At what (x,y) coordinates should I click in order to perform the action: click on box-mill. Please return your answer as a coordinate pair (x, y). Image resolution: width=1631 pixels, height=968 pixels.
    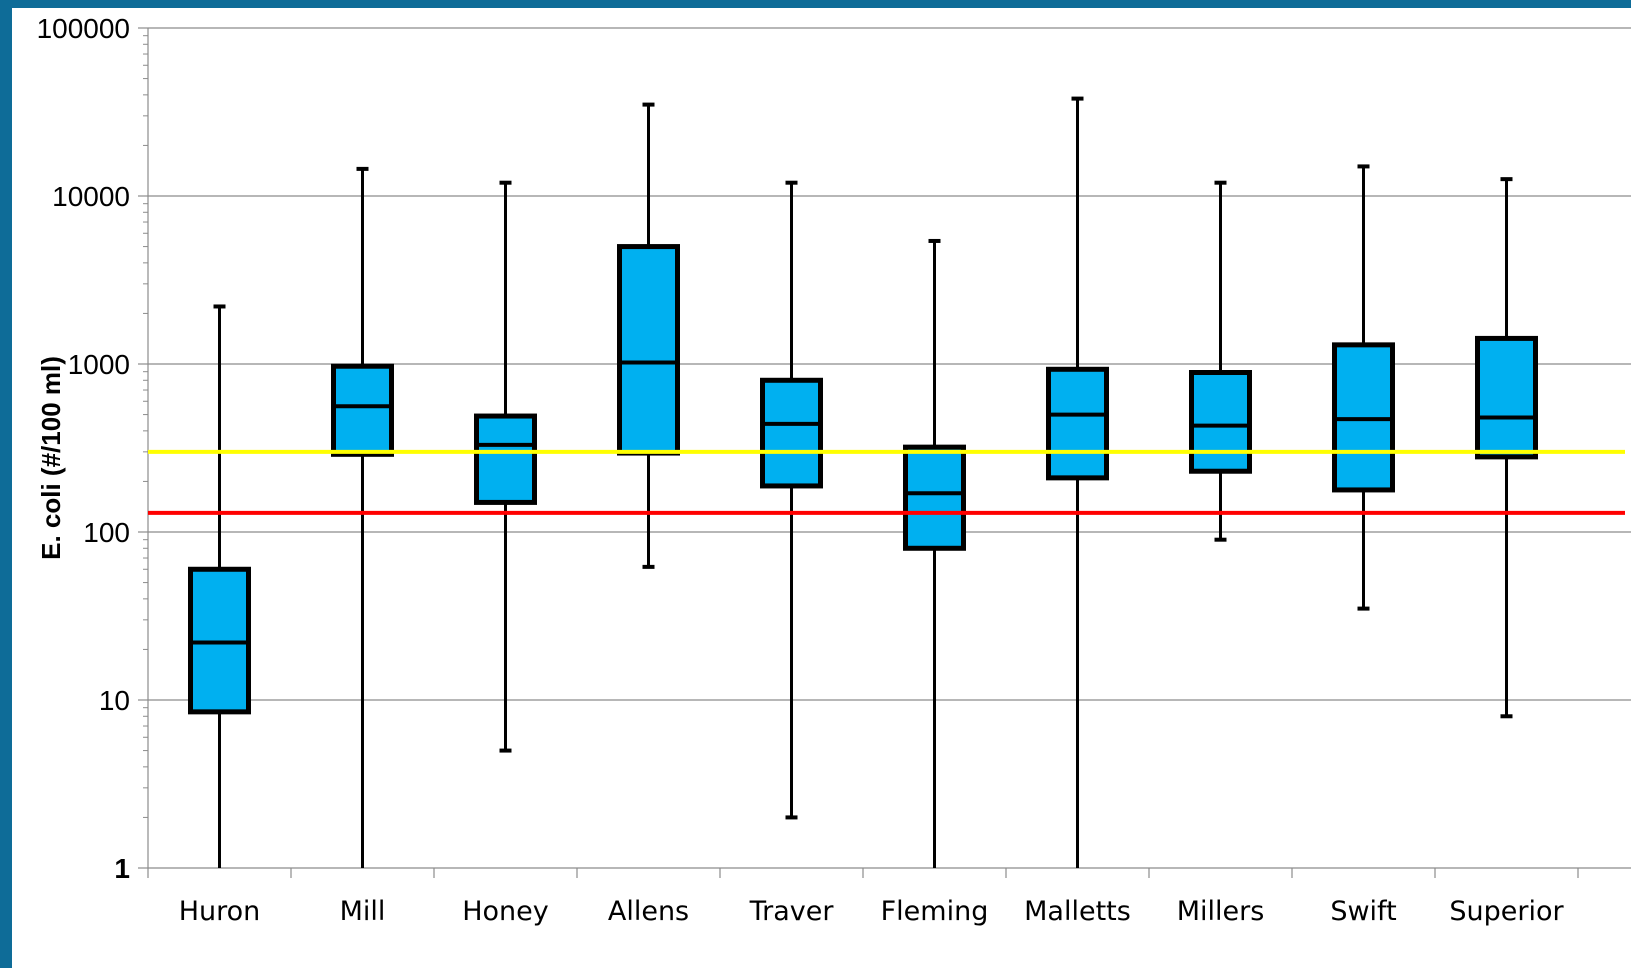
    Looking at the image, I should click on (362, 517).